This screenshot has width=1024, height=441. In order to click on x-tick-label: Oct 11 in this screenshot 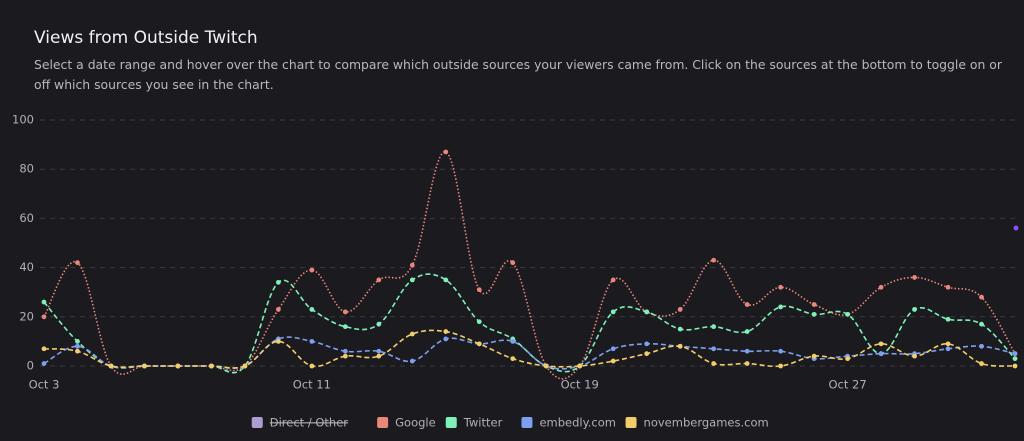, I will do `click(312, 385)`.